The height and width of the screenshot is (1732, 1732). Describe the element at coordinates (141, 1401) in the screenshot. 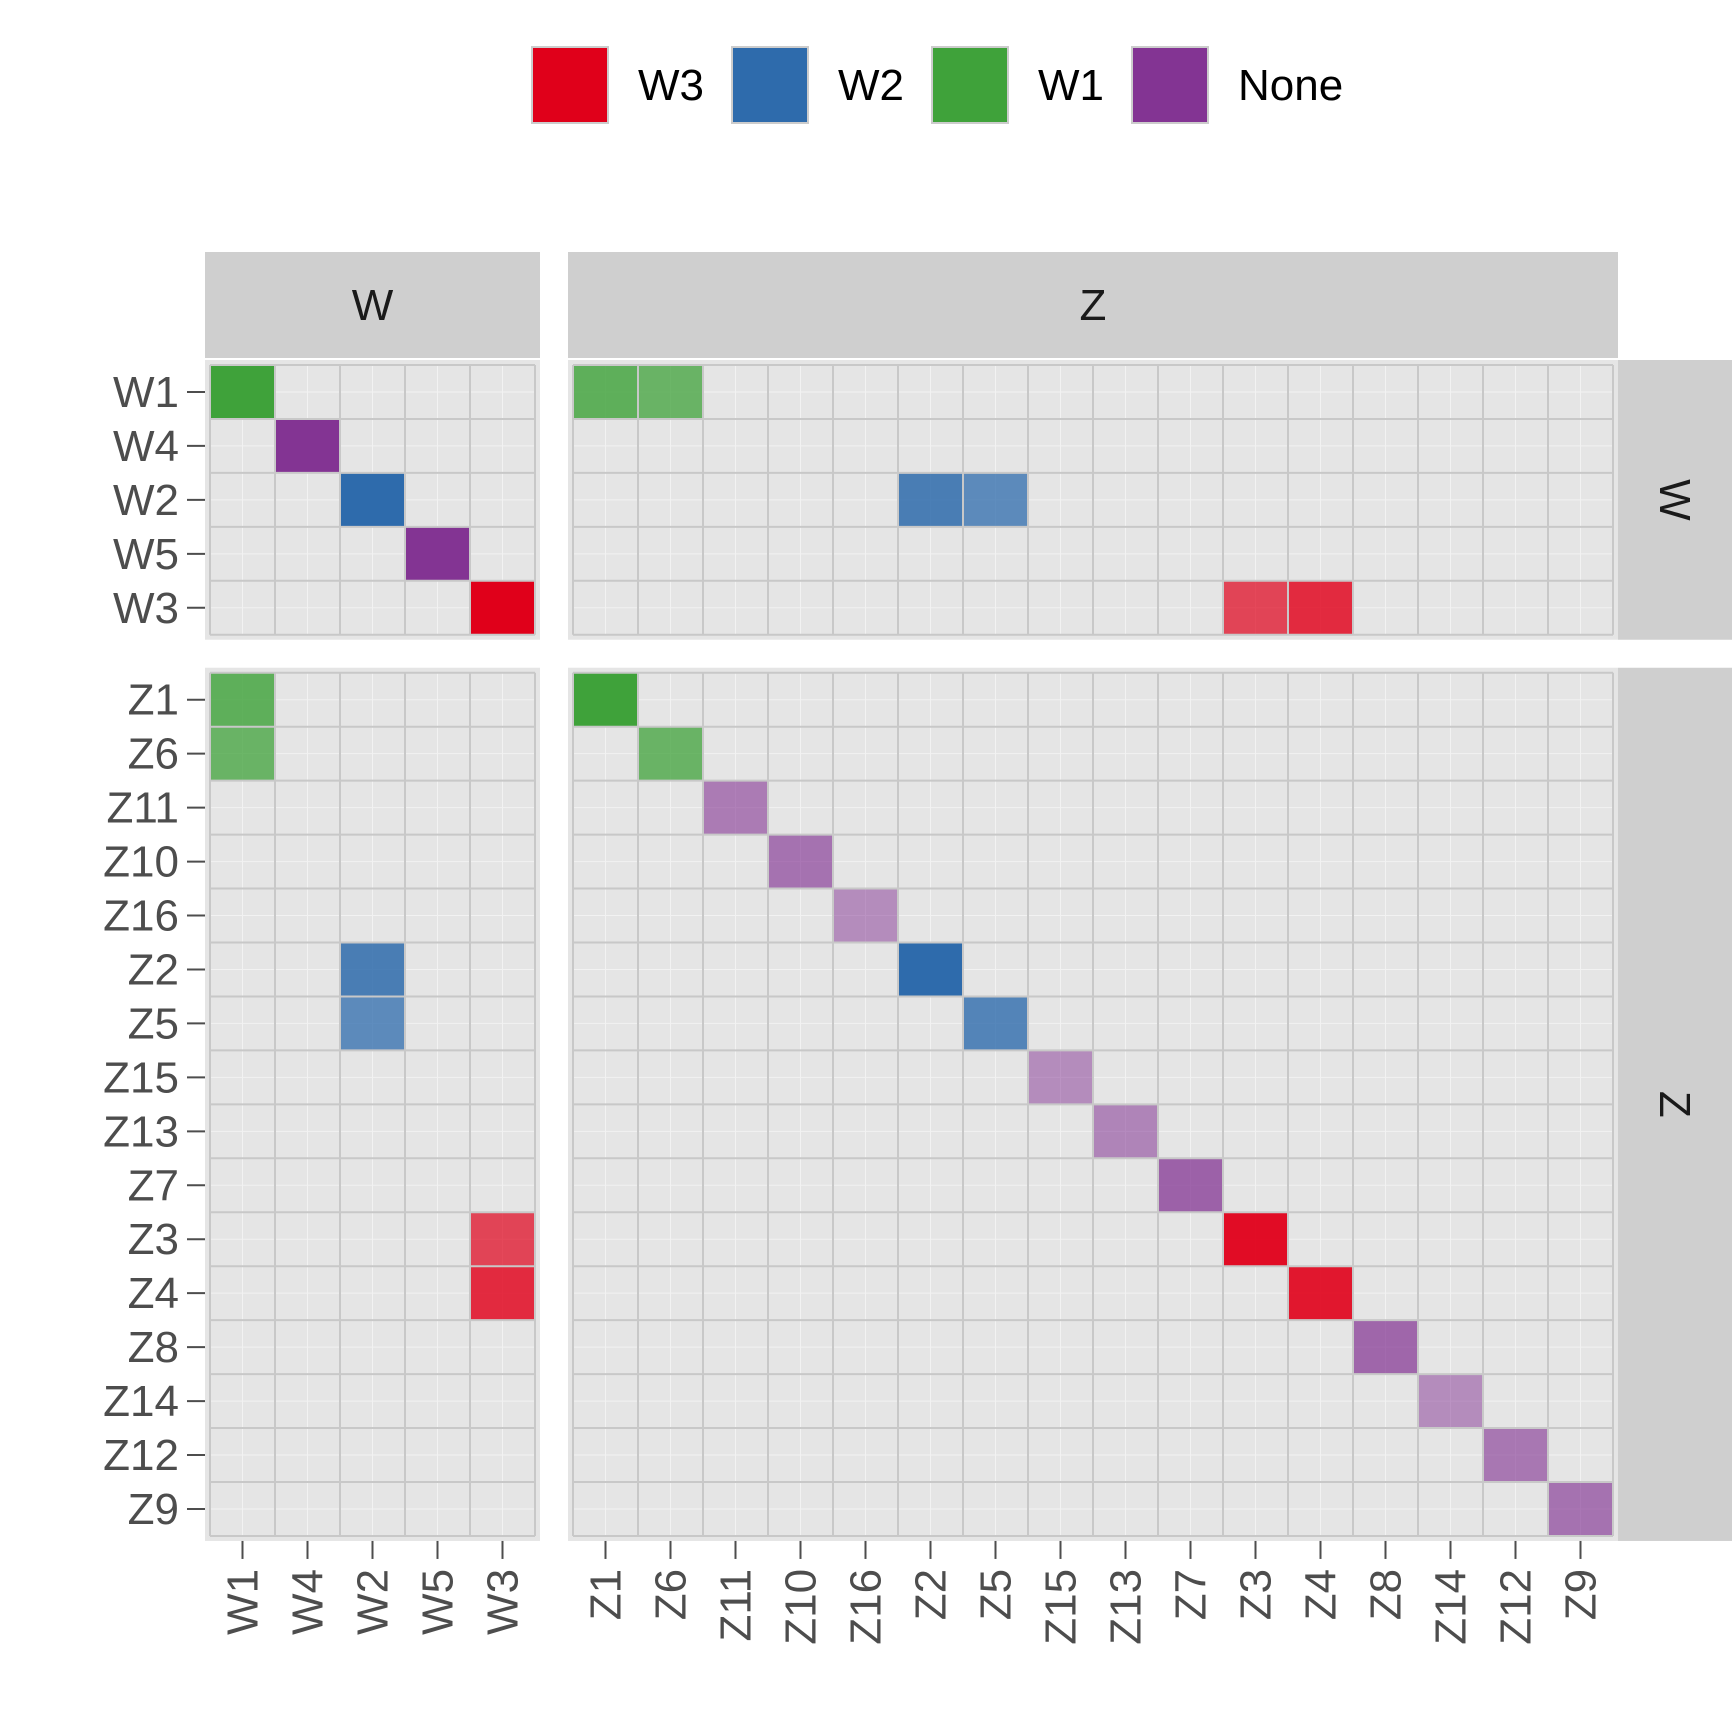

I see `y-tick-label-Z14: Z14` at that location.